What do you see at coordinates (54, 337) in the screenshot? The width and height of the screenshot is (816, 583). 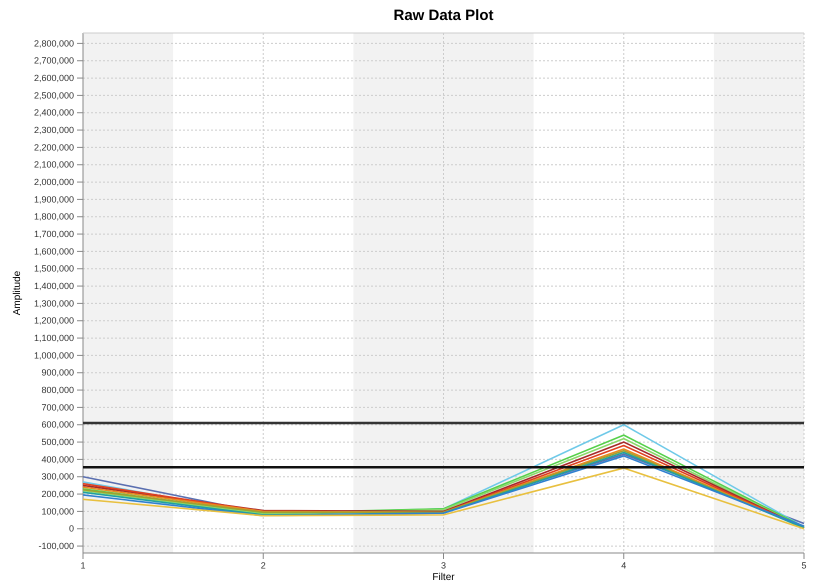 I see `y-tick-label: 1,100,000` at bounding box center [54, 337].